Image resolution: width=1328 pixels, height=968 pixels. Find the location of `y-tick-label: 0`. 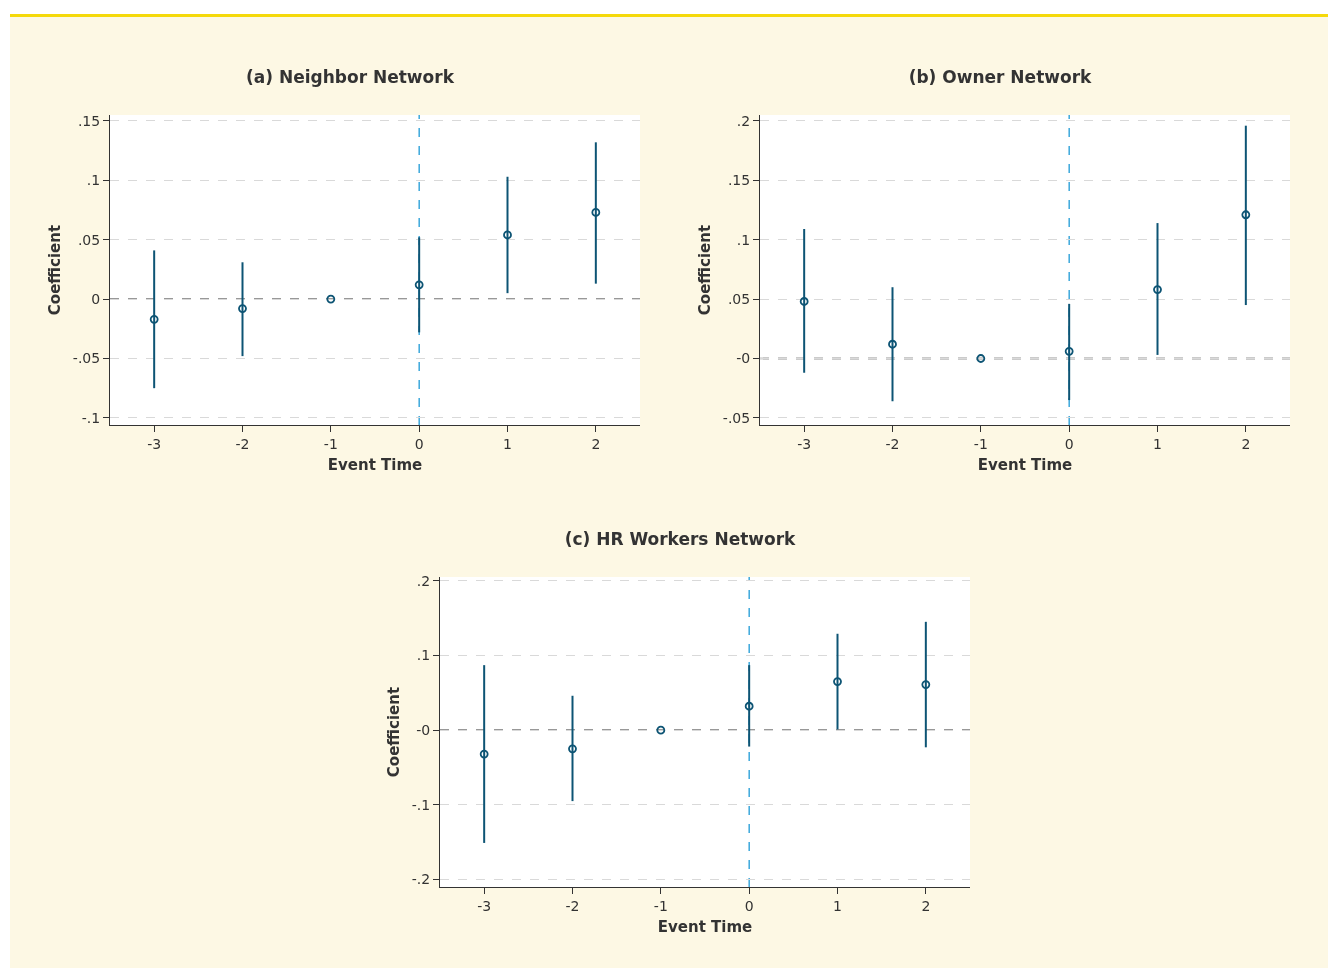

y-tick-label: 0 is located at coordinates (96, 299).